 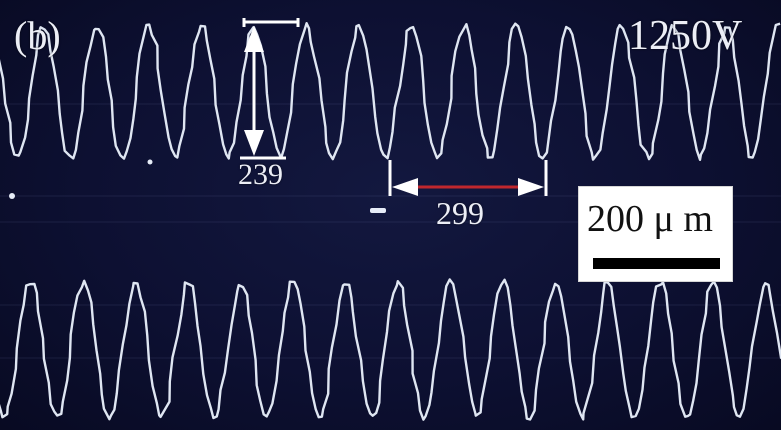 I want to click on panel-label: (b), so click(x=37, y=35).